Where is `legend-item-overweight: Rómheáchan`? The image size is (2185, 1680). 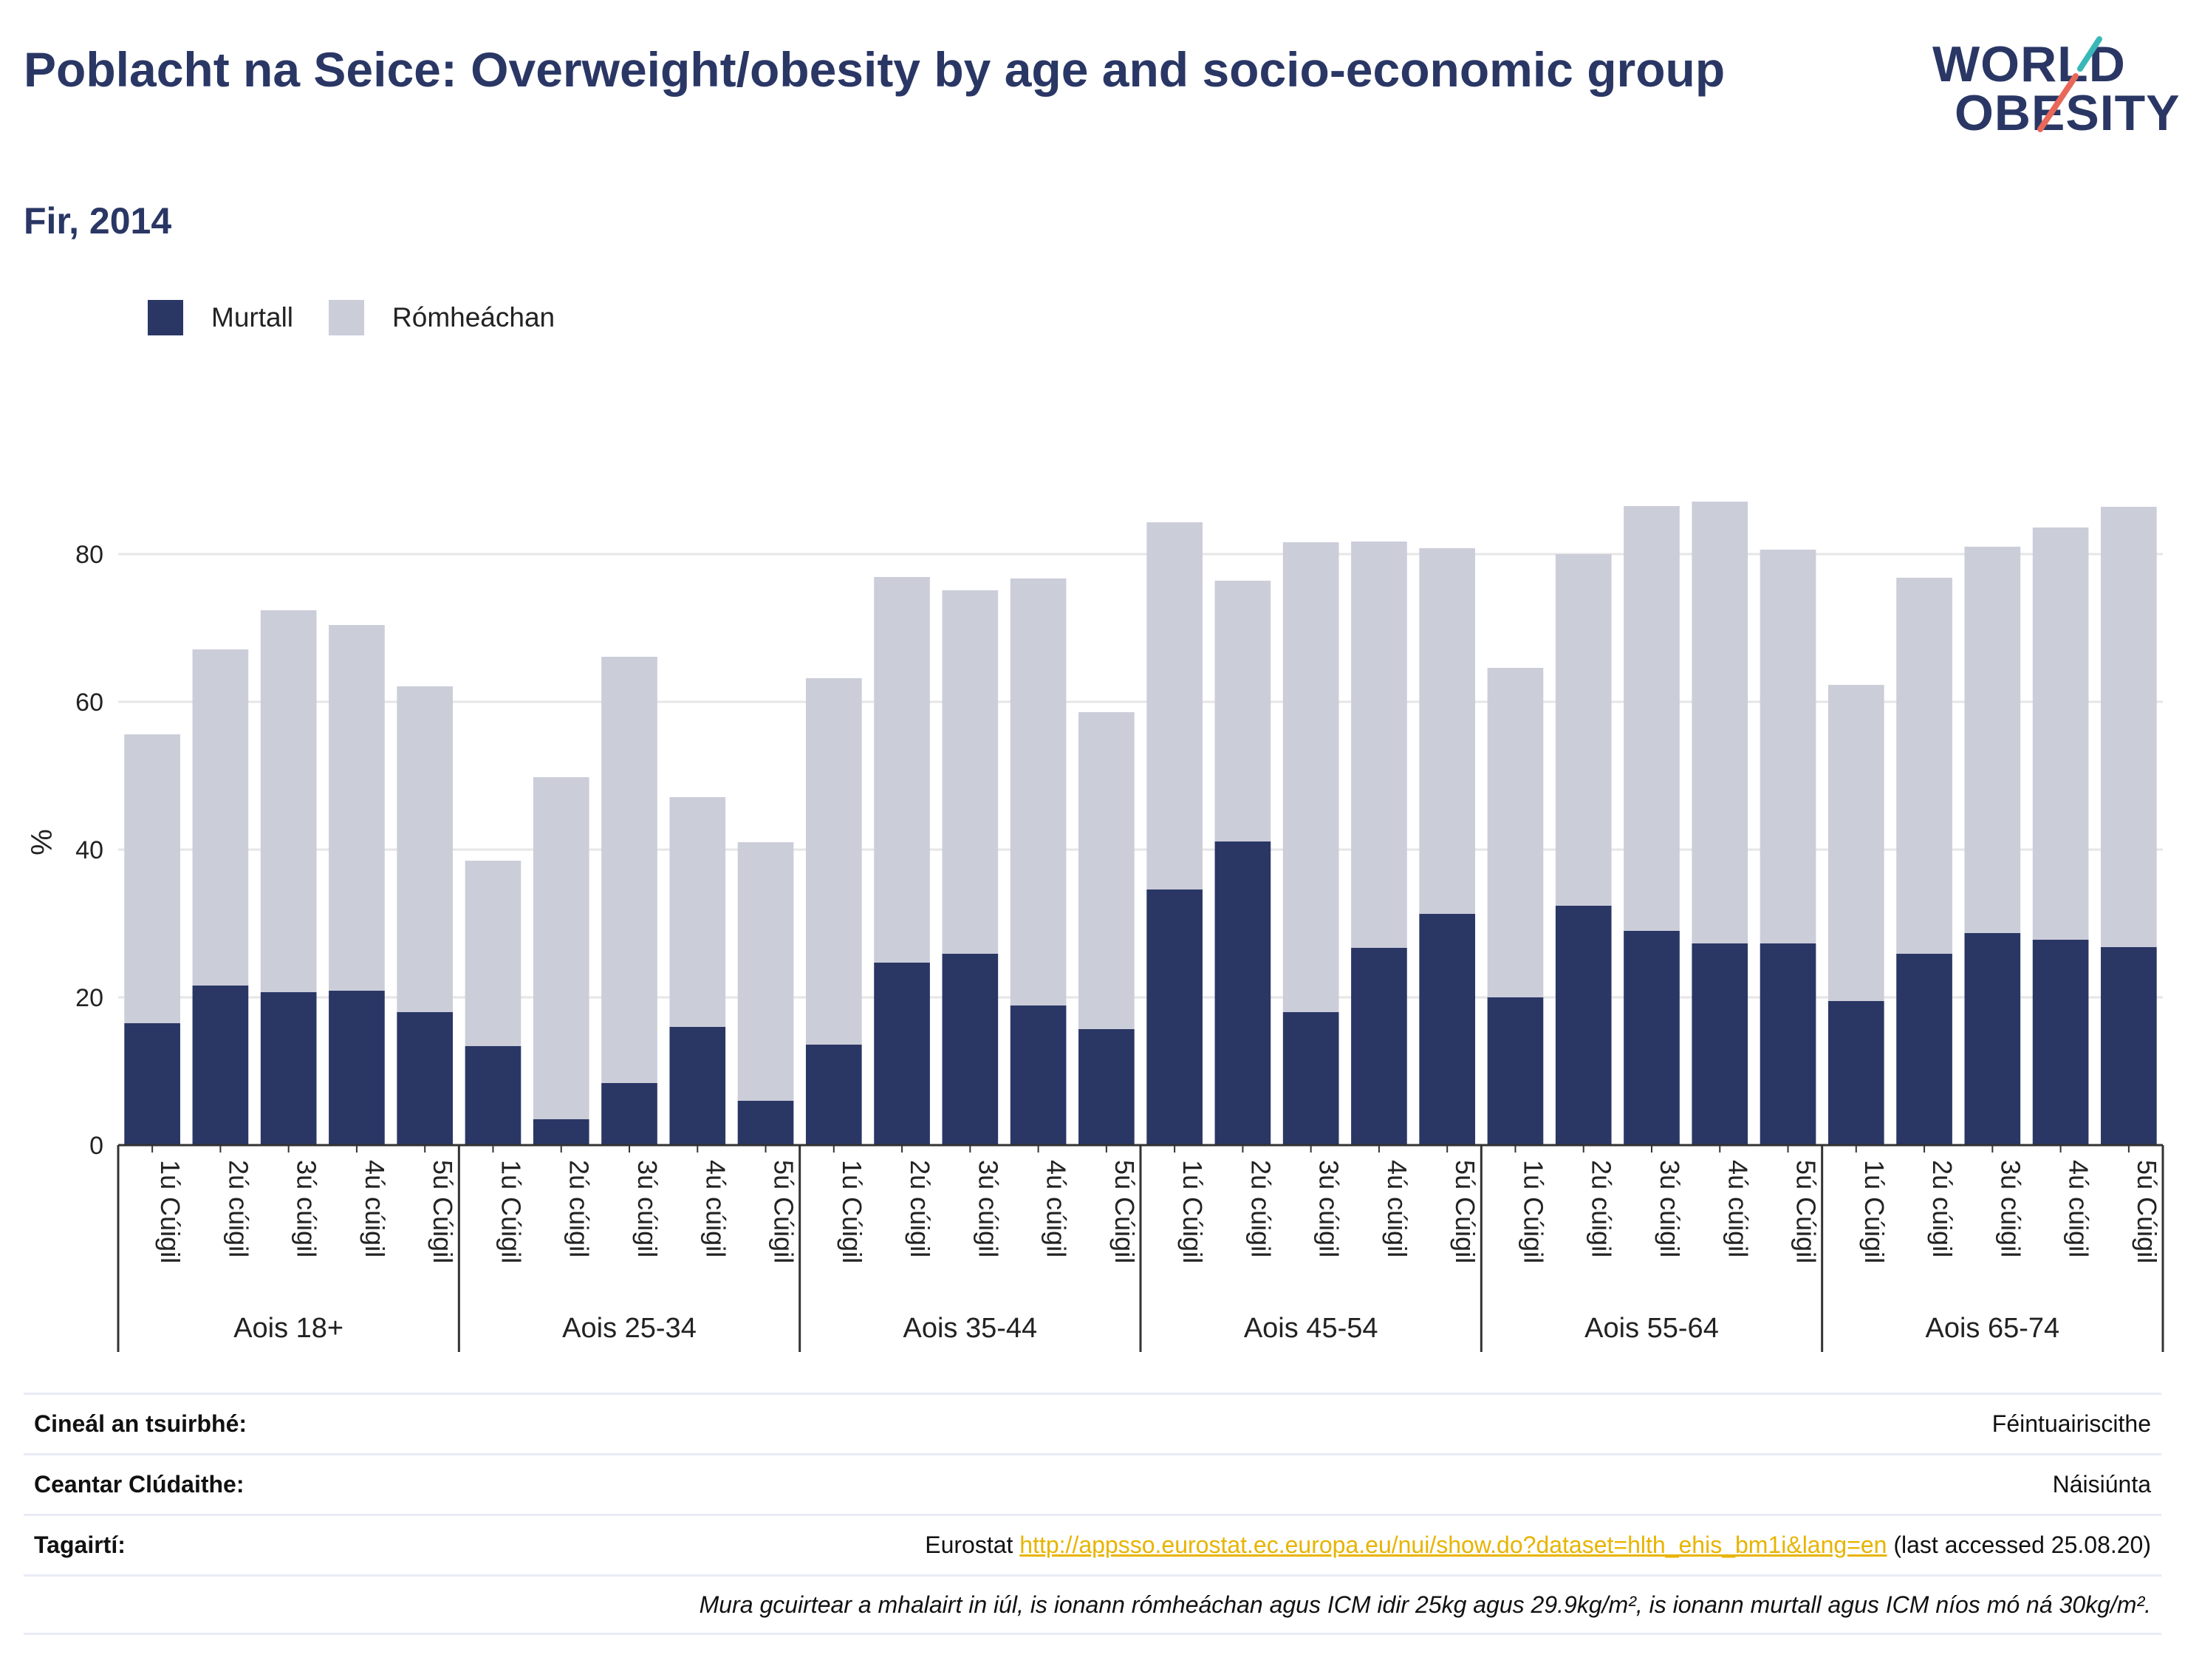
legend-item-overweight: Rómheáchan is located at coordinates (442, 317).